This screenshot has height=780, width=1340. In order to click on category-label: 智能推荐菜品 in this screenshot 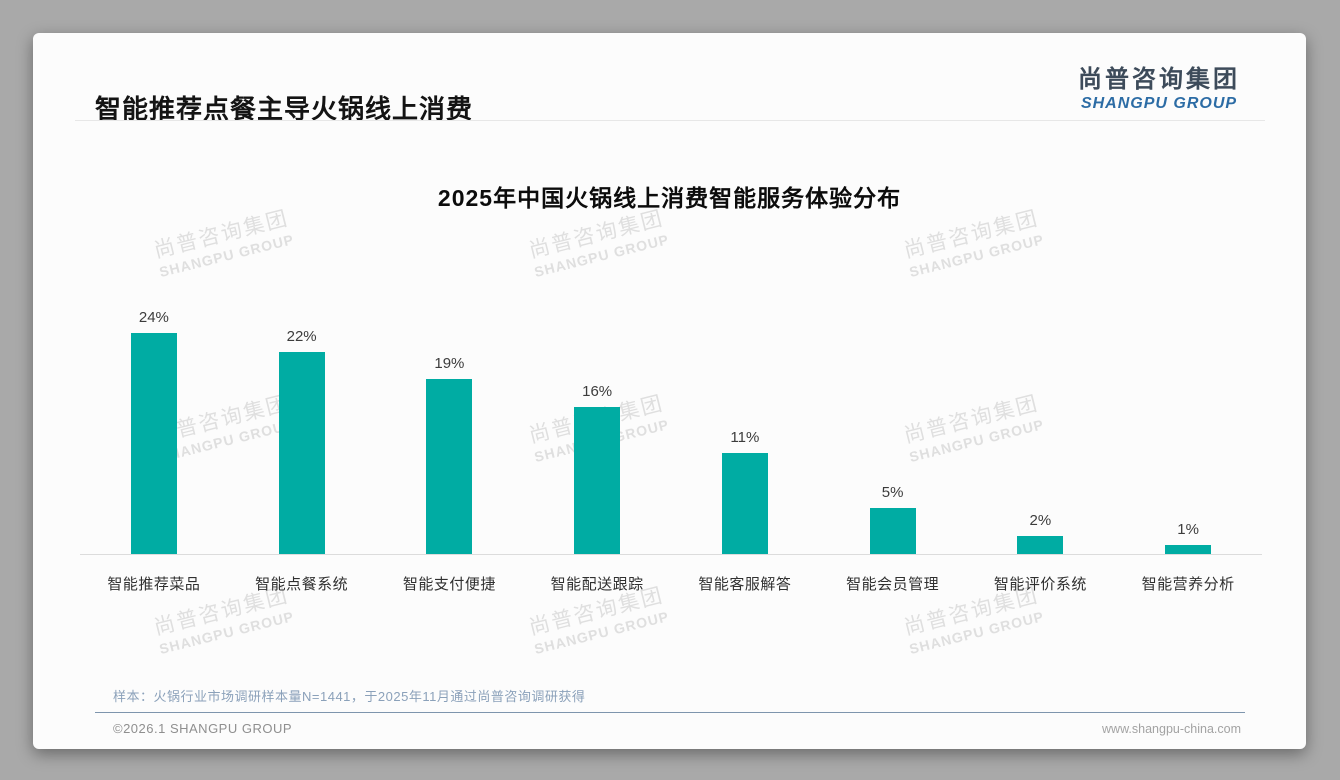, I will do `click(154, 584)`.